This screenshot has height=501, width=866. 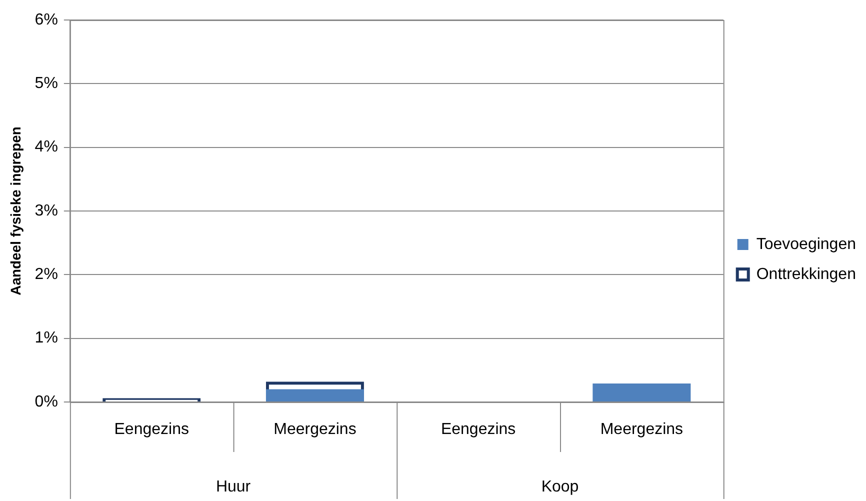 I want to click on text: Koop, so click(x=560, y=487).